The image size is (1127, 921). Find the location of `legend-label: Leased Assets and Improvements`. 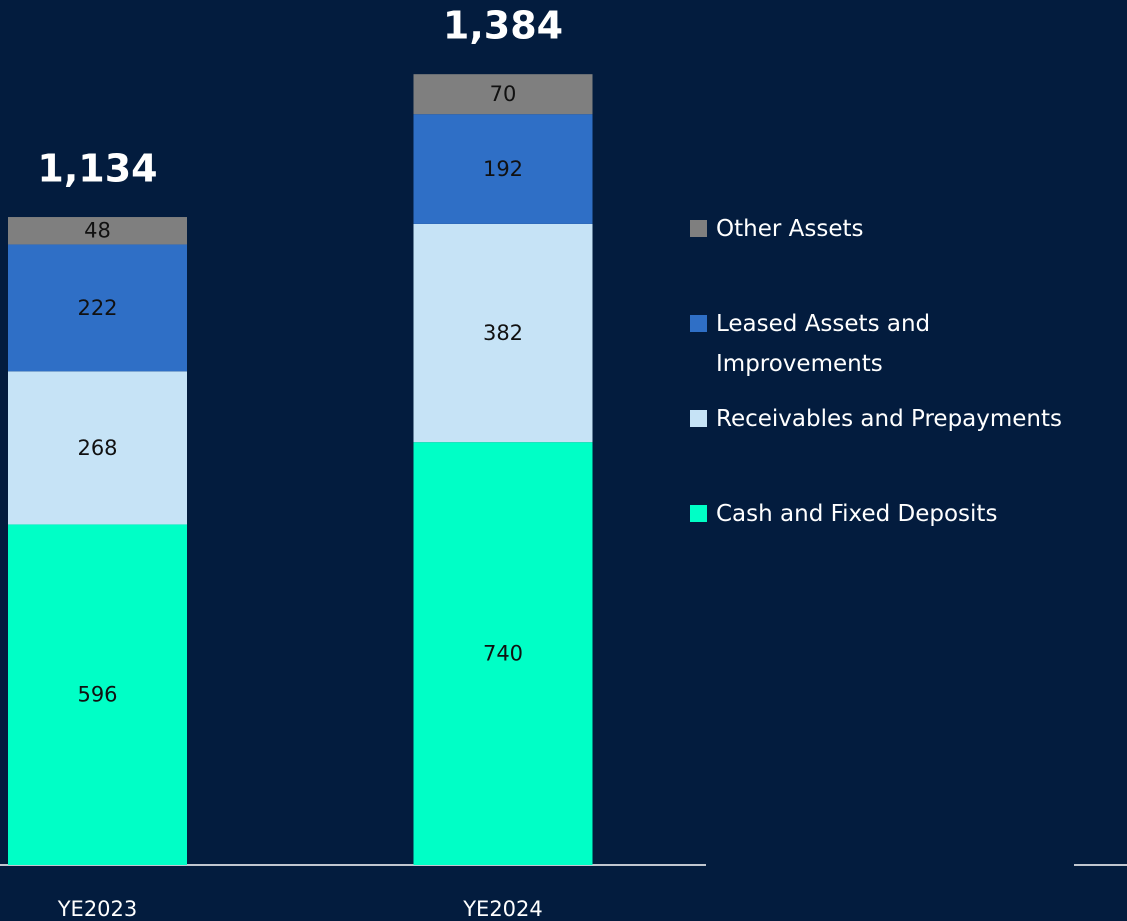

legend-label: Leased Assets and Improvements is located at coordinates (823, 344).